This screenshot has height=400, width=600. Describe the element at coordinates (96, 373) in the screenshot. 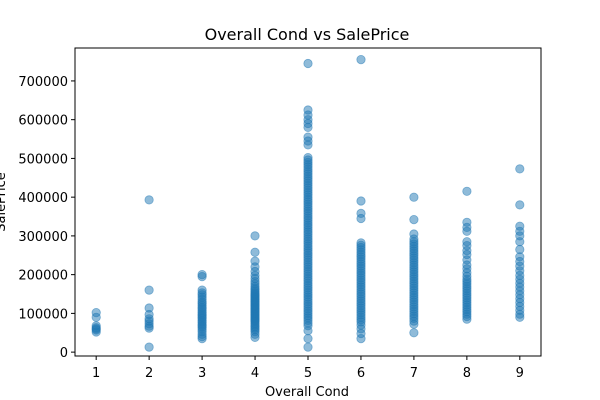

I see `x-tick-label: 1` at that location.